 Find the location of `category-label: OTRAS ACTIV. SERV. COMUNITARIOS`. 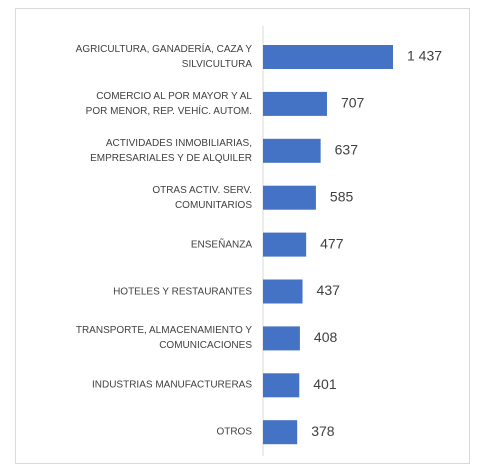

category-label: OTRAS ACTIV. SERV. COMUNITARIOS is located at coordinates (202, 197).